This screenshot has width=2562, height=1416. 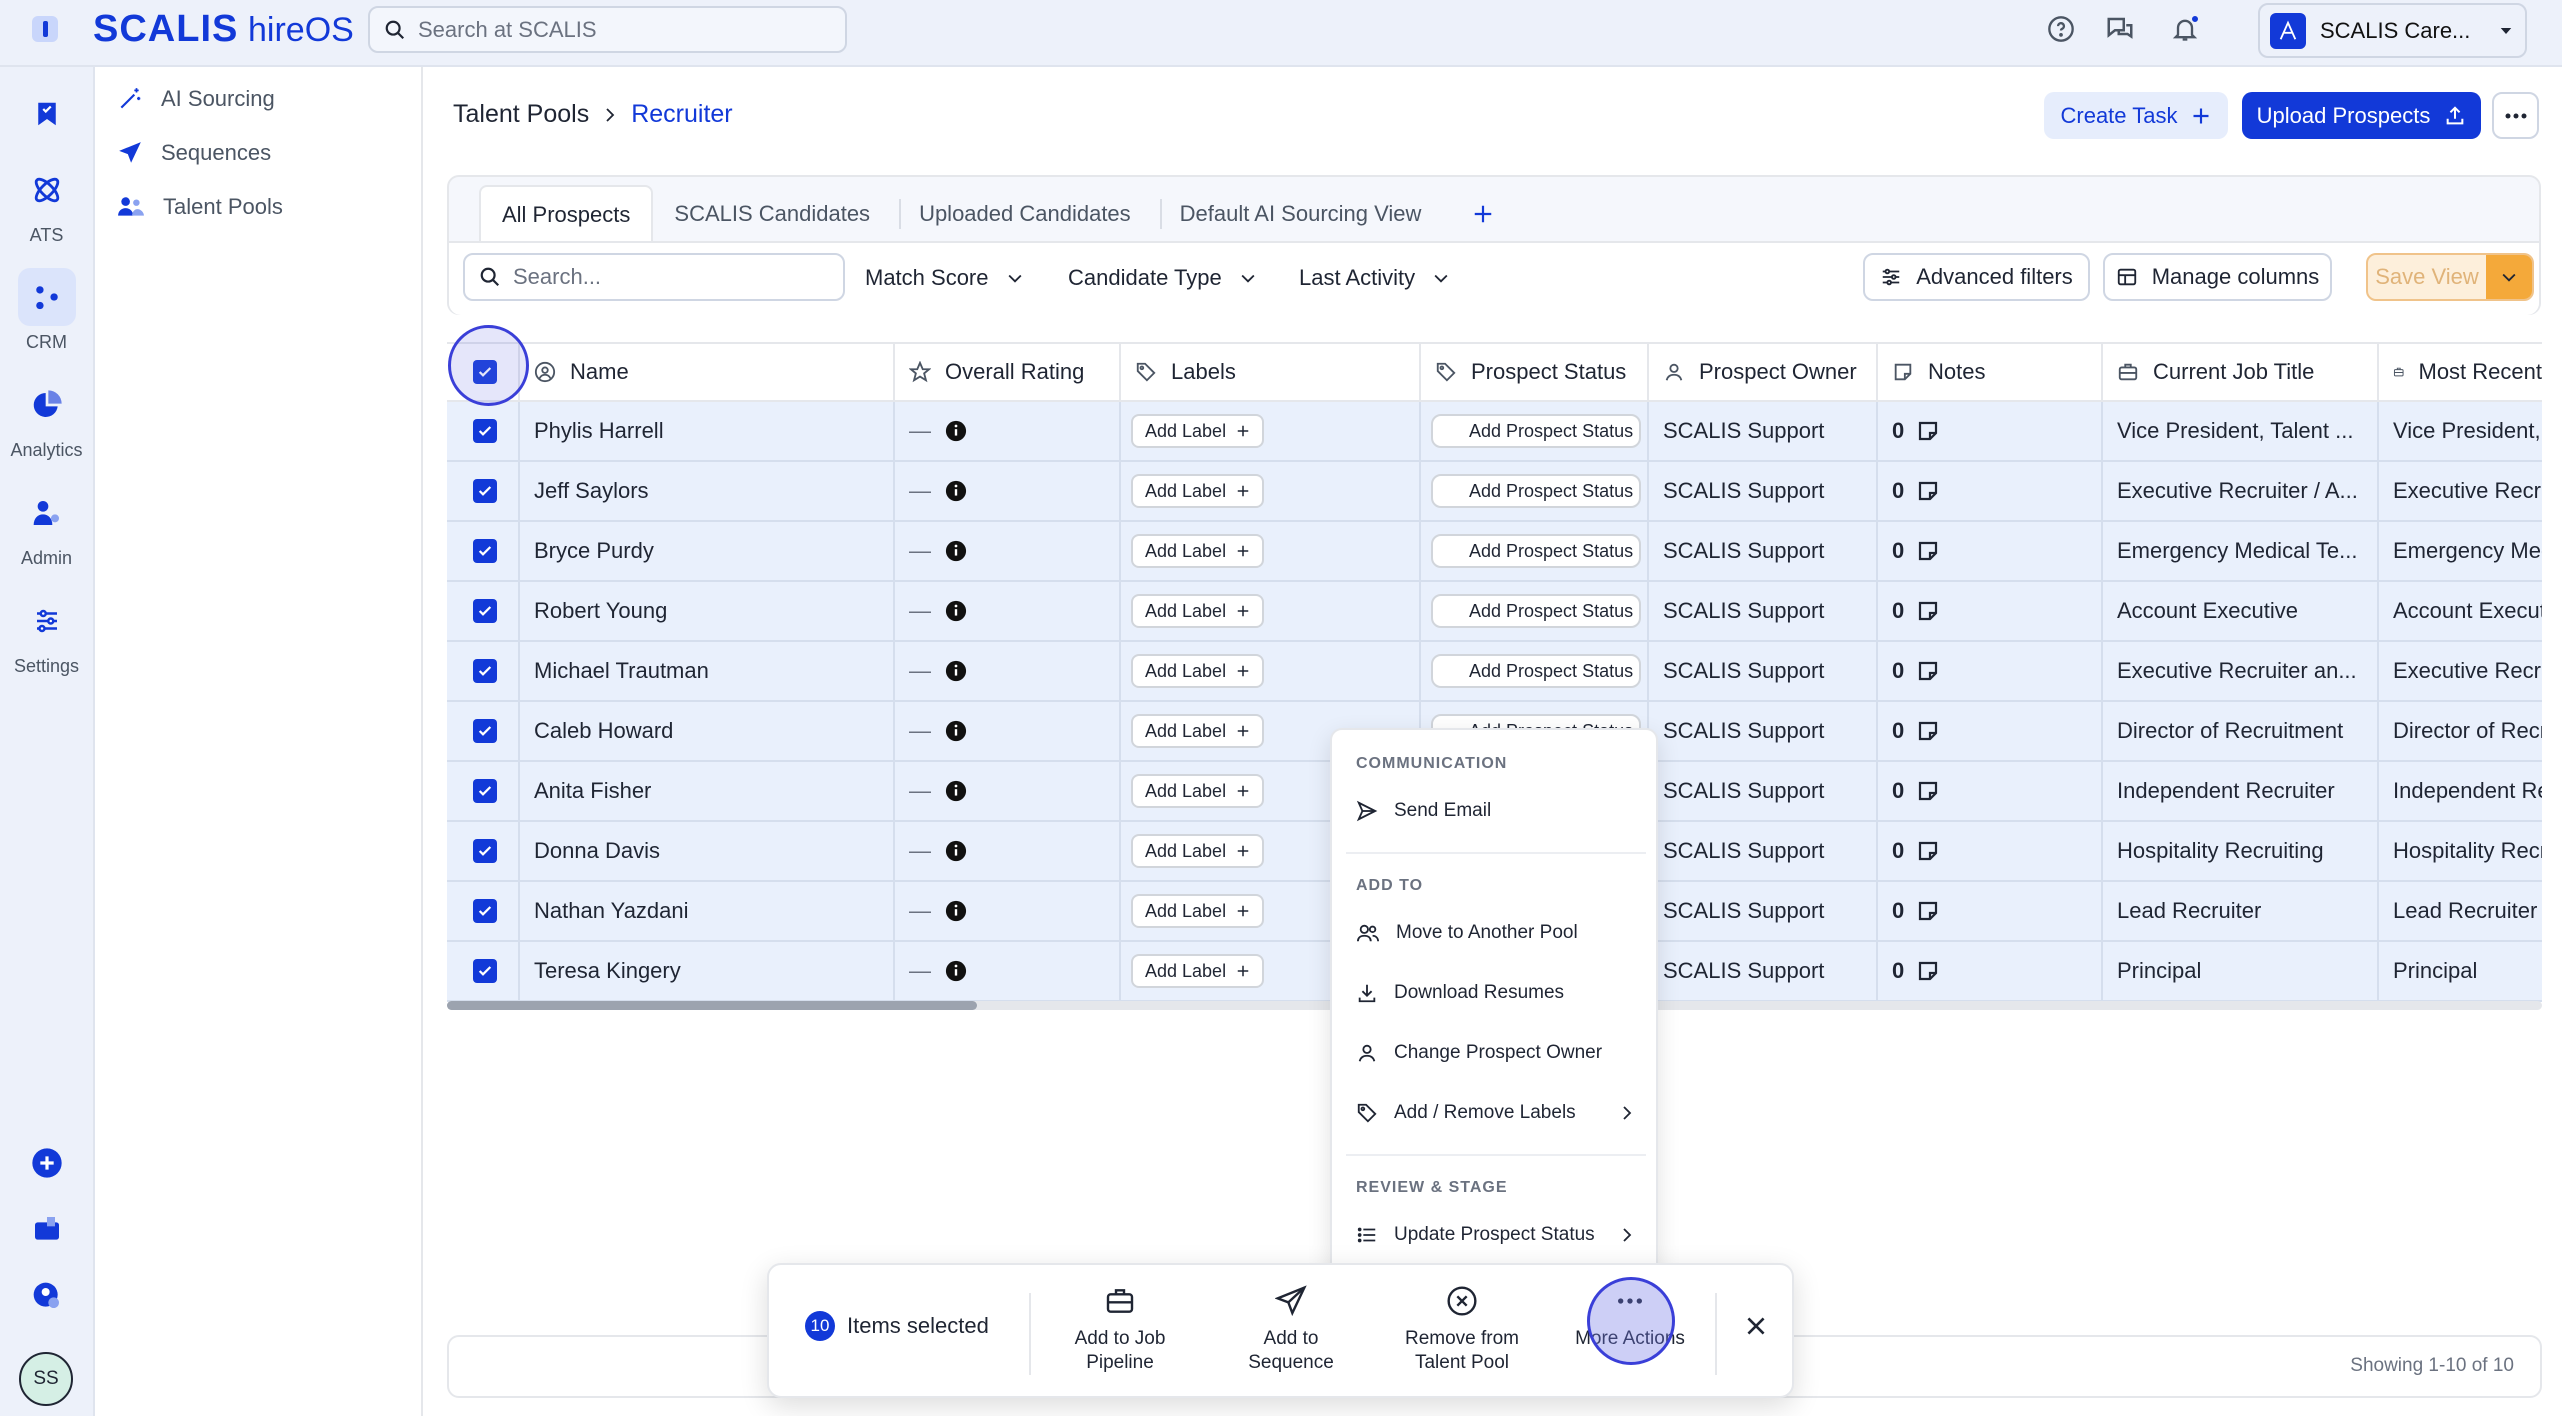 What do you see at coordinates (707, 551) in the screenshot?
I see `name-cell: Bryce Purdy` at bounding box center [707, 551].